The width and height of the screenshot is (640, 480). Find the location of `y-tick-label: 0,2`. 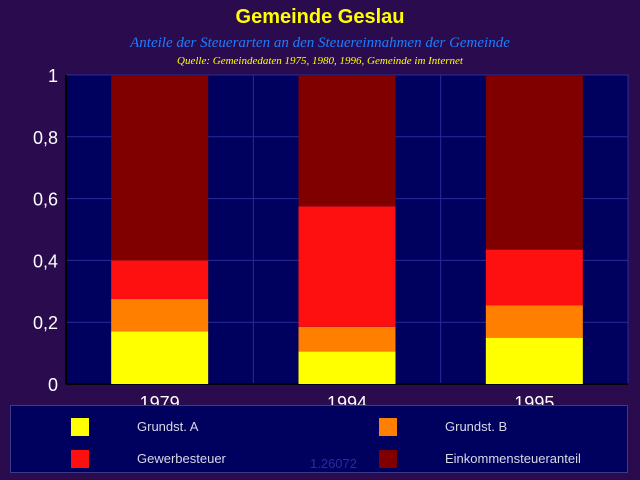

y-tick-label: 0,2 is located at coordinates (45, 323).